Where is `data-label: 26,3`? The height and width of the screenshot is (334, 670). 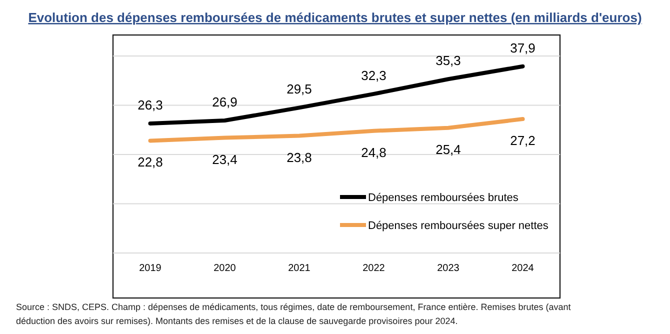 data-label: 26,3 is located at coordinates (150, 104).